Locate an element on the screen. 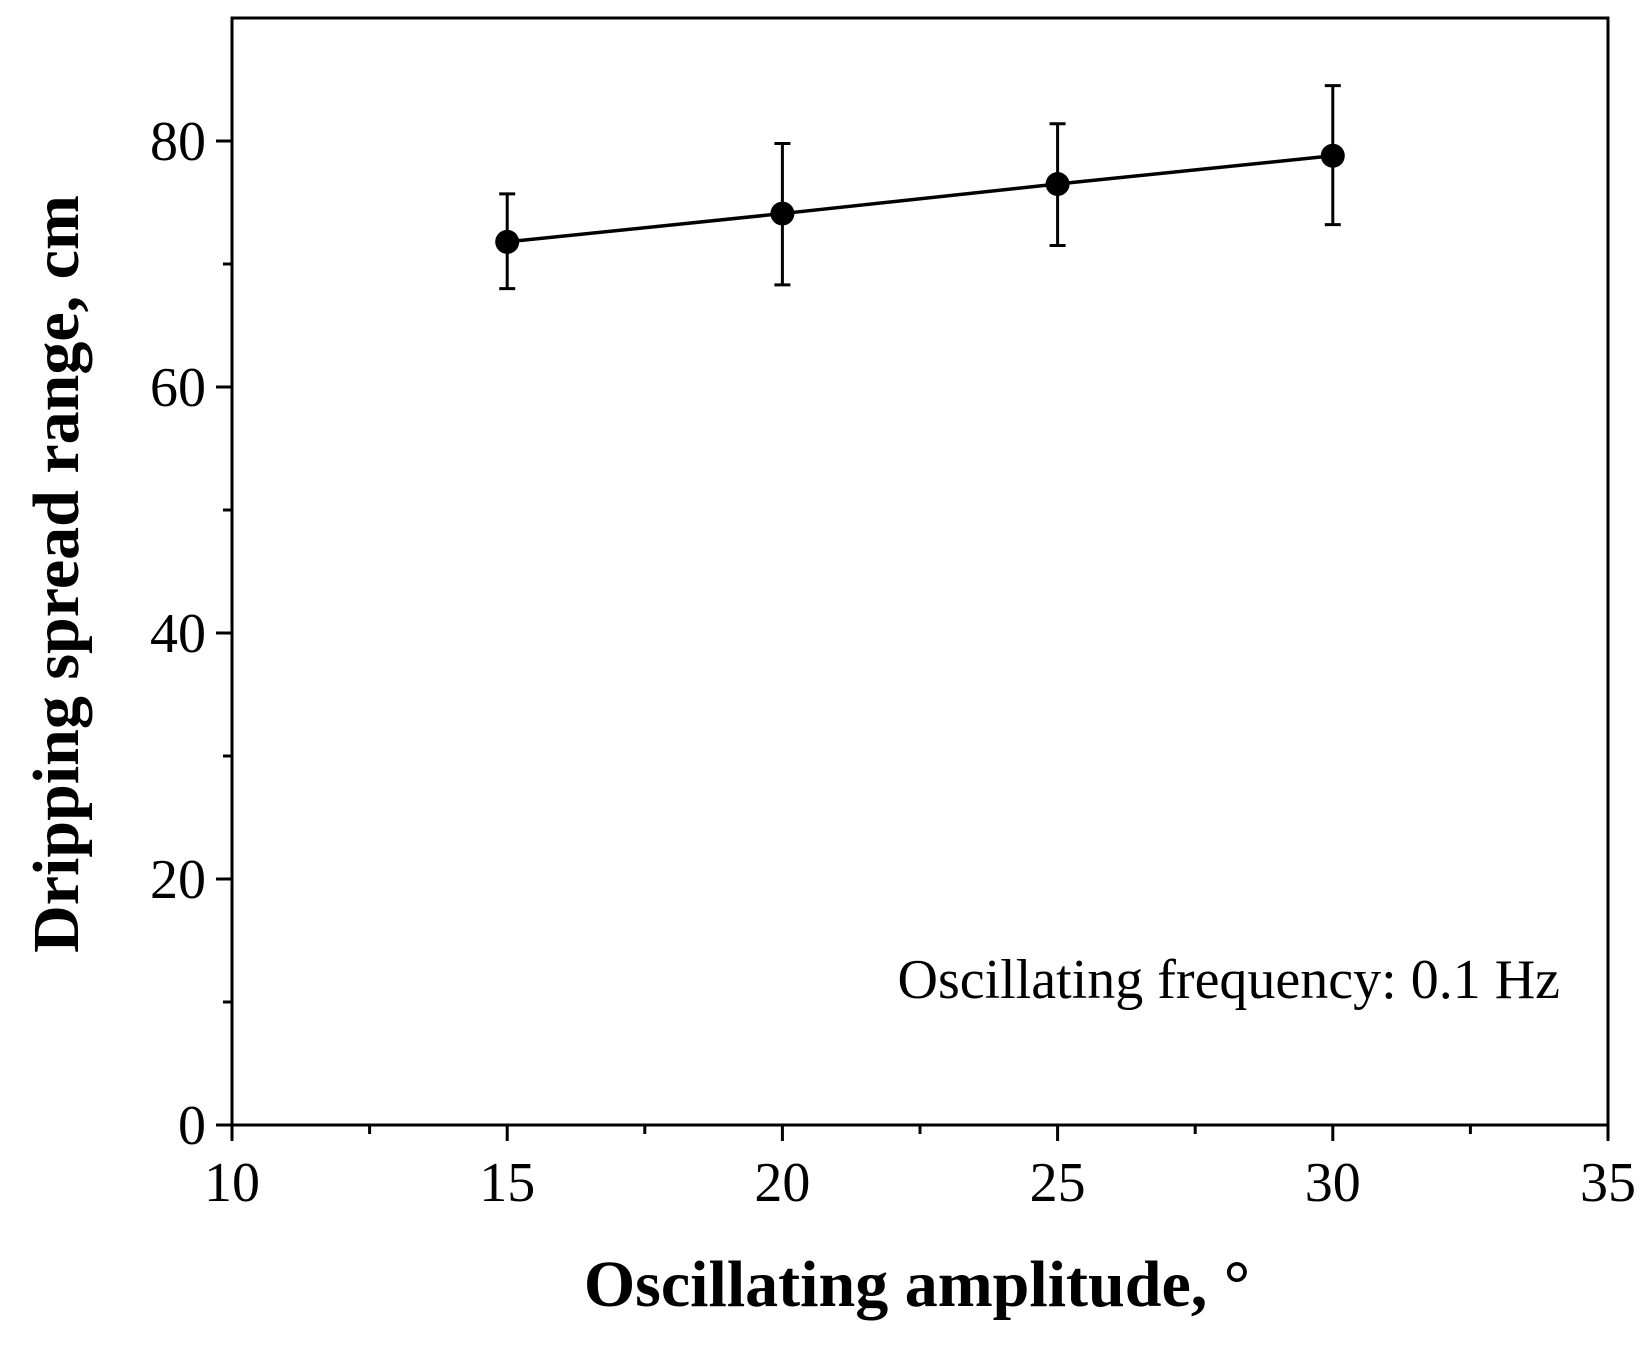  x-tick-label: 10 is located at coordinates (232, 1183).